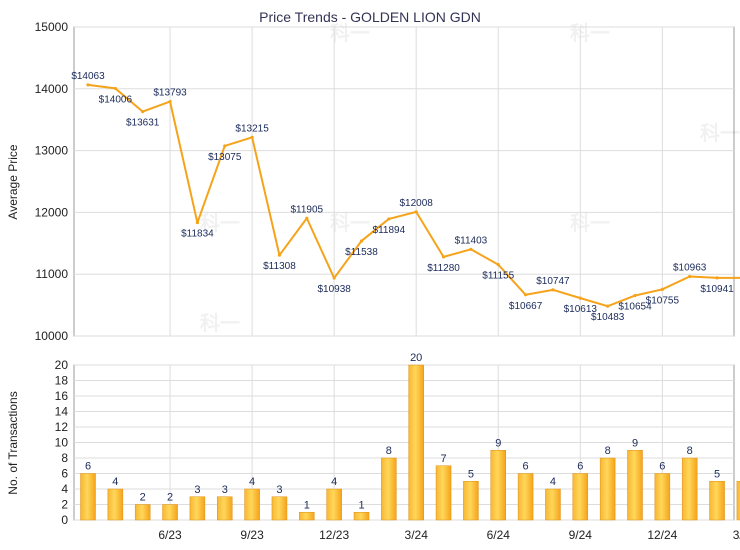 Image resolution: width=740 pixels, height=550 pixels. What do you see at coordinates (553, 281) in the screenshot?
I see `price-data-label: $10747` at bounding box center [553, 281].